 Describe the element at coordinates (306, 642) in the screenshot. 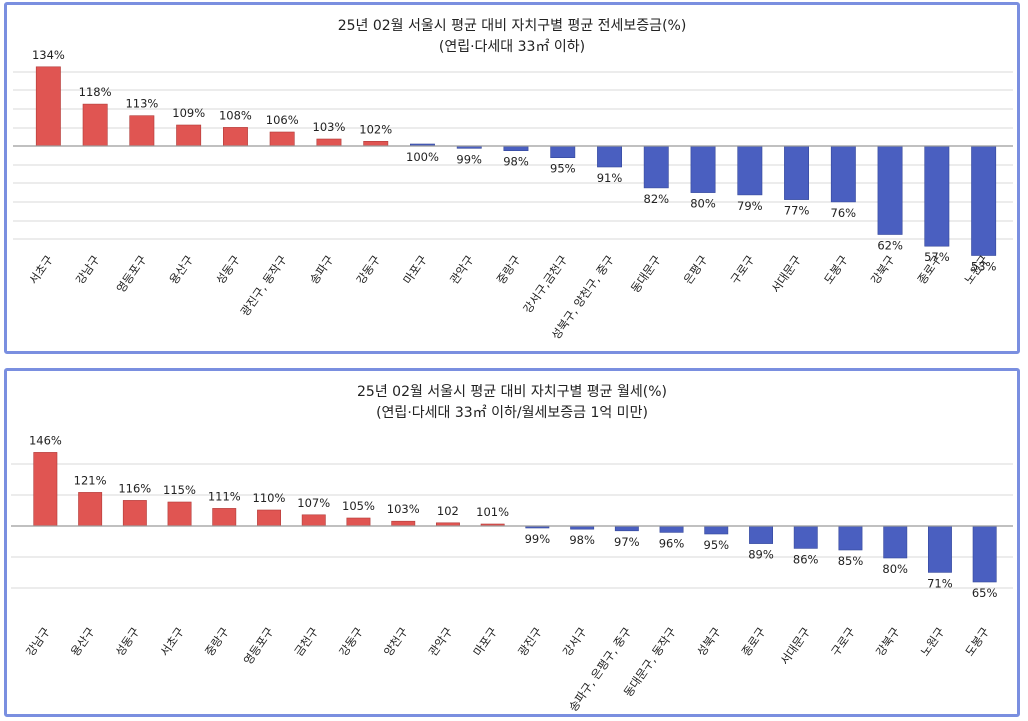

I see `category-label: 금천구` at that location.